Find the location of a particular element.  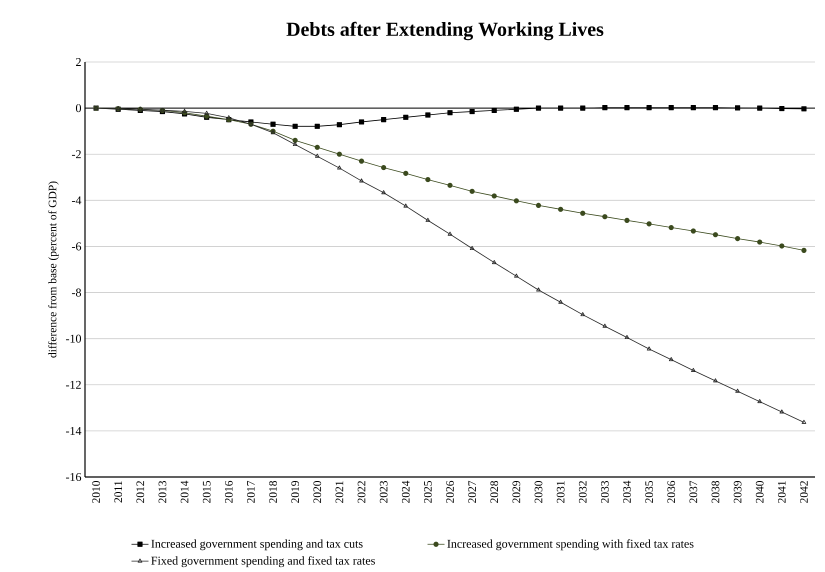

y-tick-label: -16 is located at coordinates (74, 477).